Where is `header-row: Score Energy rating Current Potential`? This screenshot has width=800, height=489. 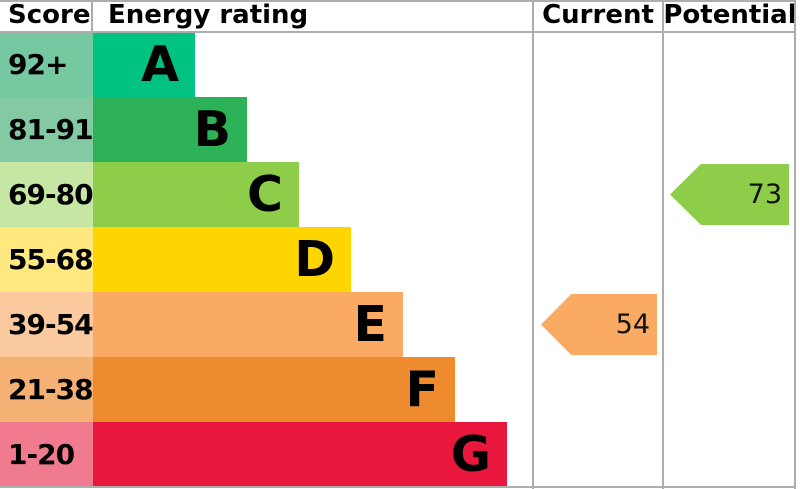 header-row: Score Energy rating Current Potential is located at coordinates (400, 16).